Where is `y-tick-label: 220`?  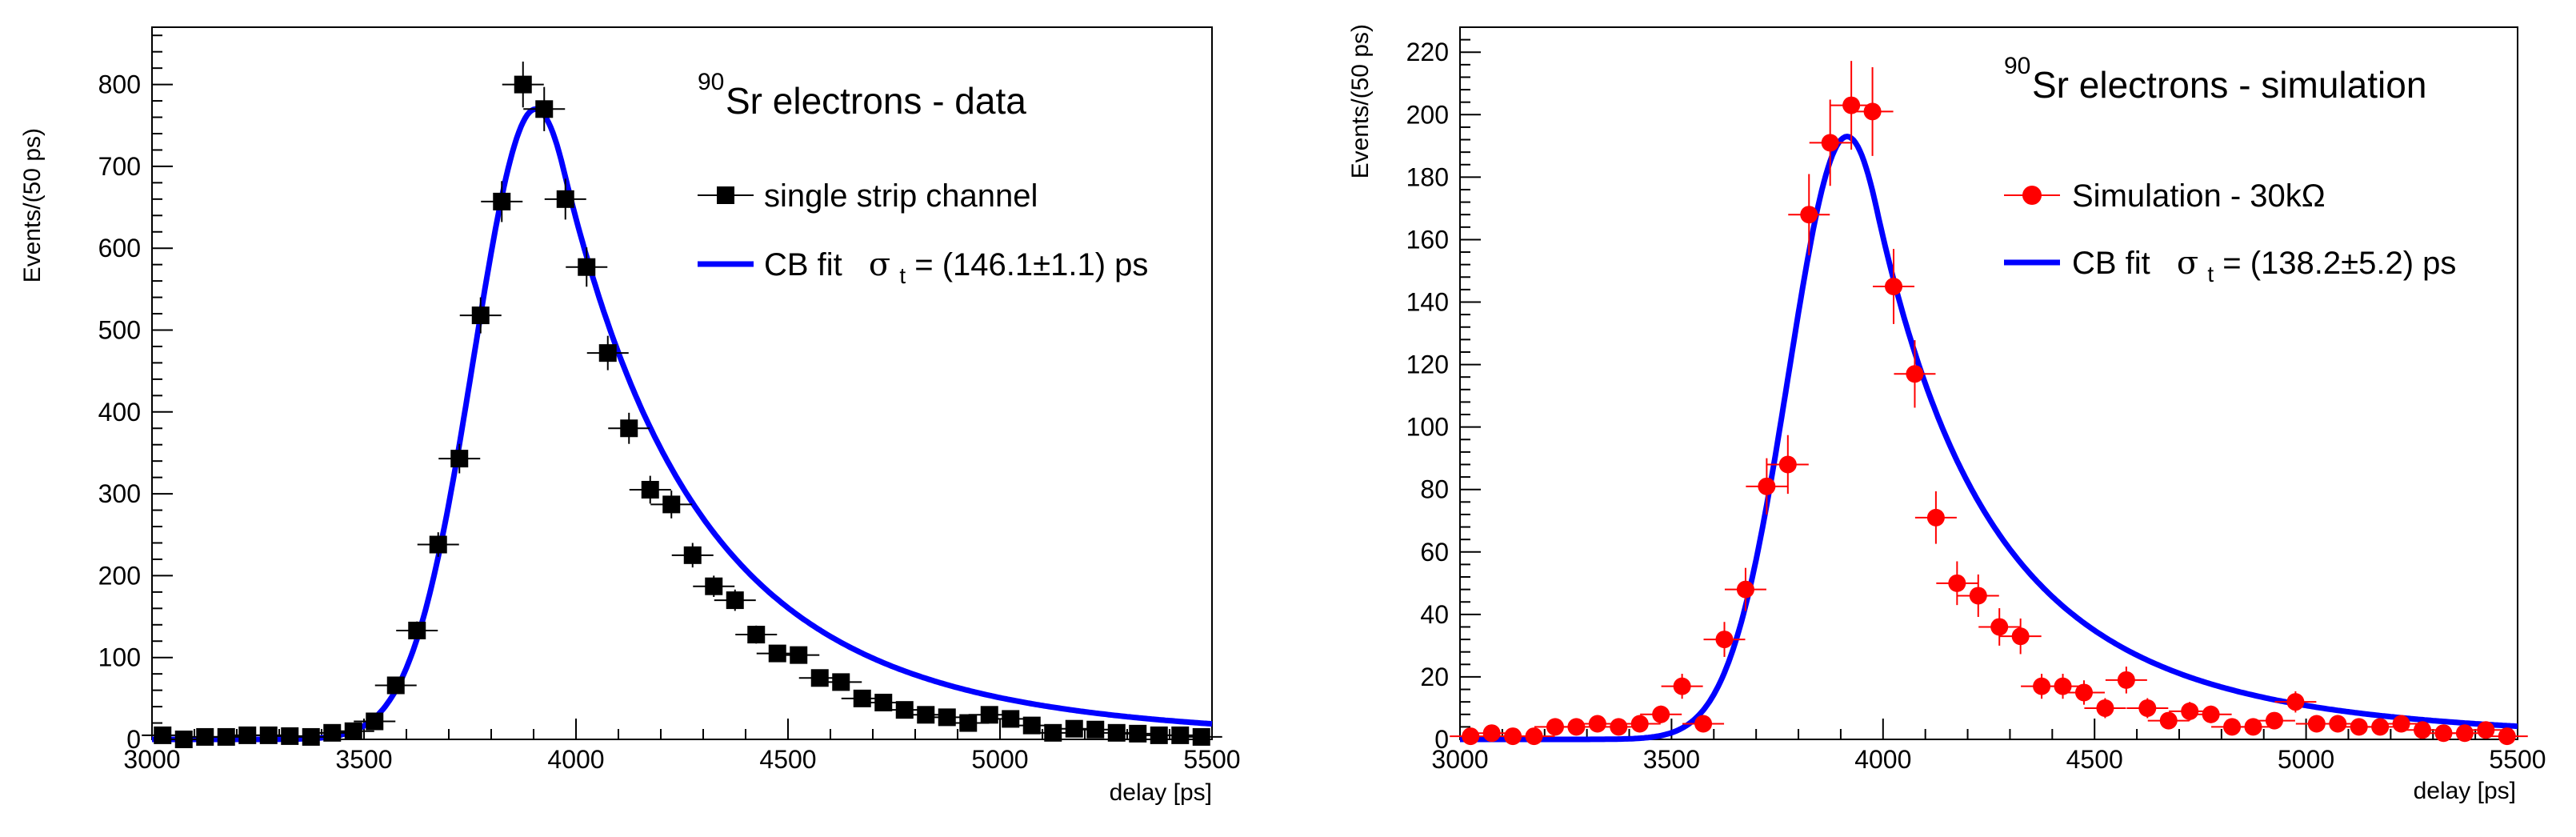
y-tick-label: 220 is located at coordinates (1427, 52).